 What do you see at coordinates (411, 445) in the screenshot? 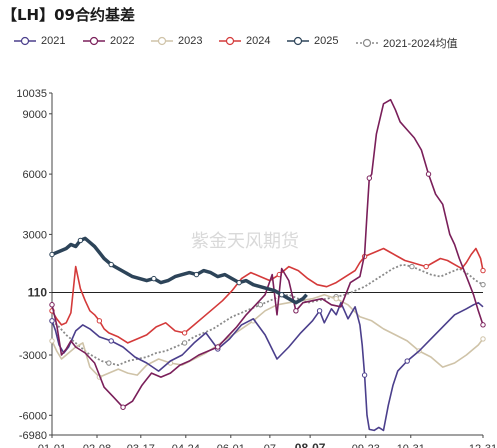
I see `x-tick-label: 10-31` at bounding box center [411, 445].